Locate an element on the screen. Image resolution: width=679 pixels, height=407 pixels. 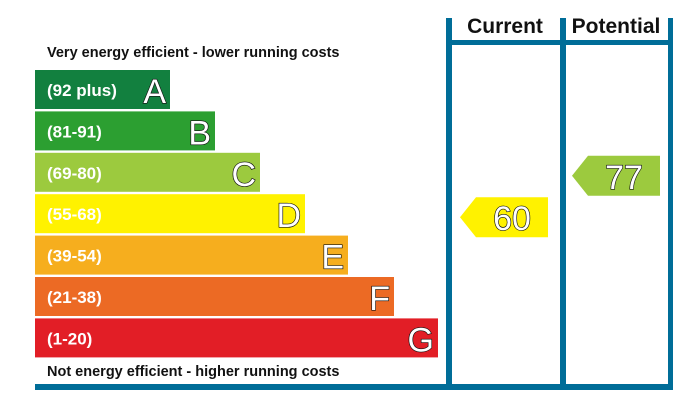
band-range: (21-38) is located at coordinates (74, 297).